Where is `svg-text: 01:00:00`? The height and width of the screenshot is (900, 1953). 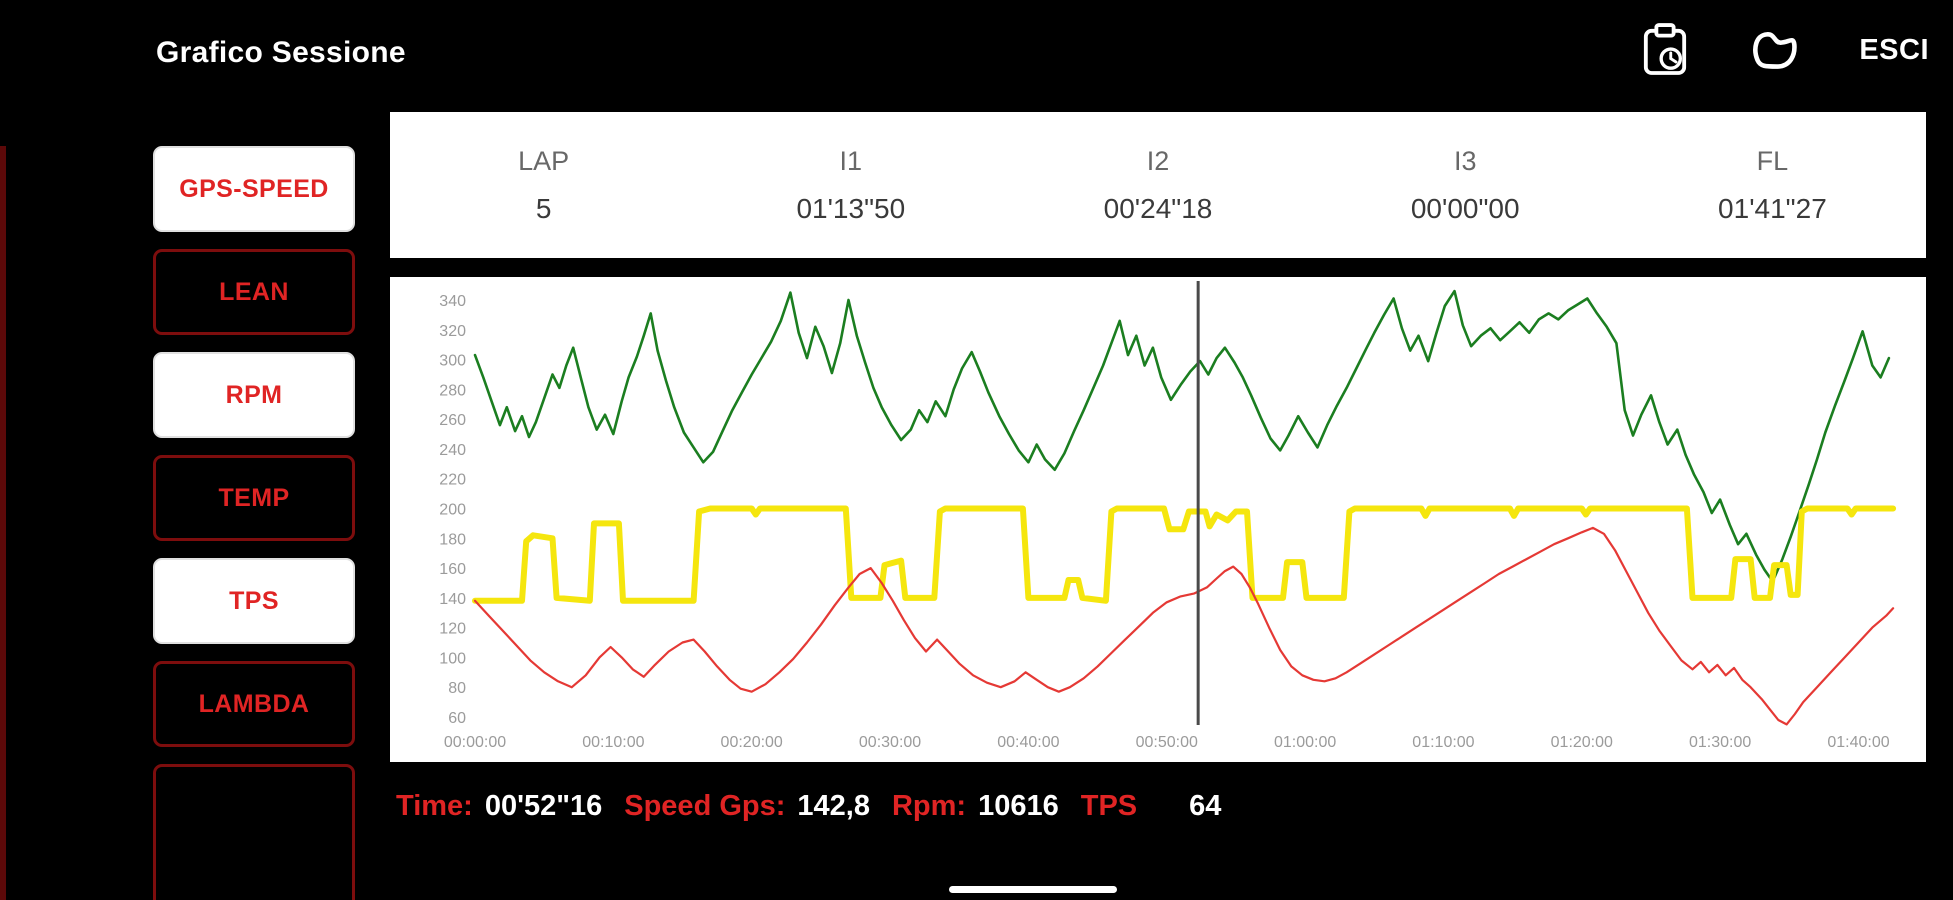
svg-text: 01:00:00 is located at coordinates (1305, 742).